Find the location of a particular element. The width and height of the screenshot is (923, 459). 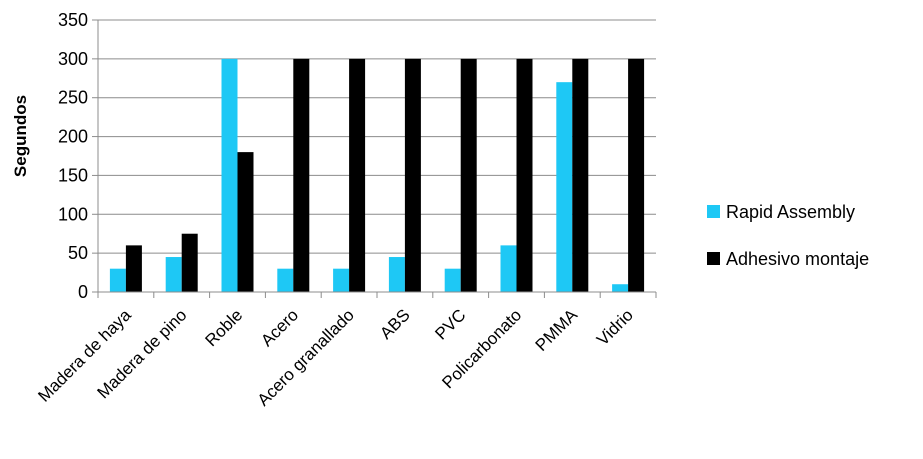

legend-label: Adhesivo montaje is located at coordinates (797, 259).